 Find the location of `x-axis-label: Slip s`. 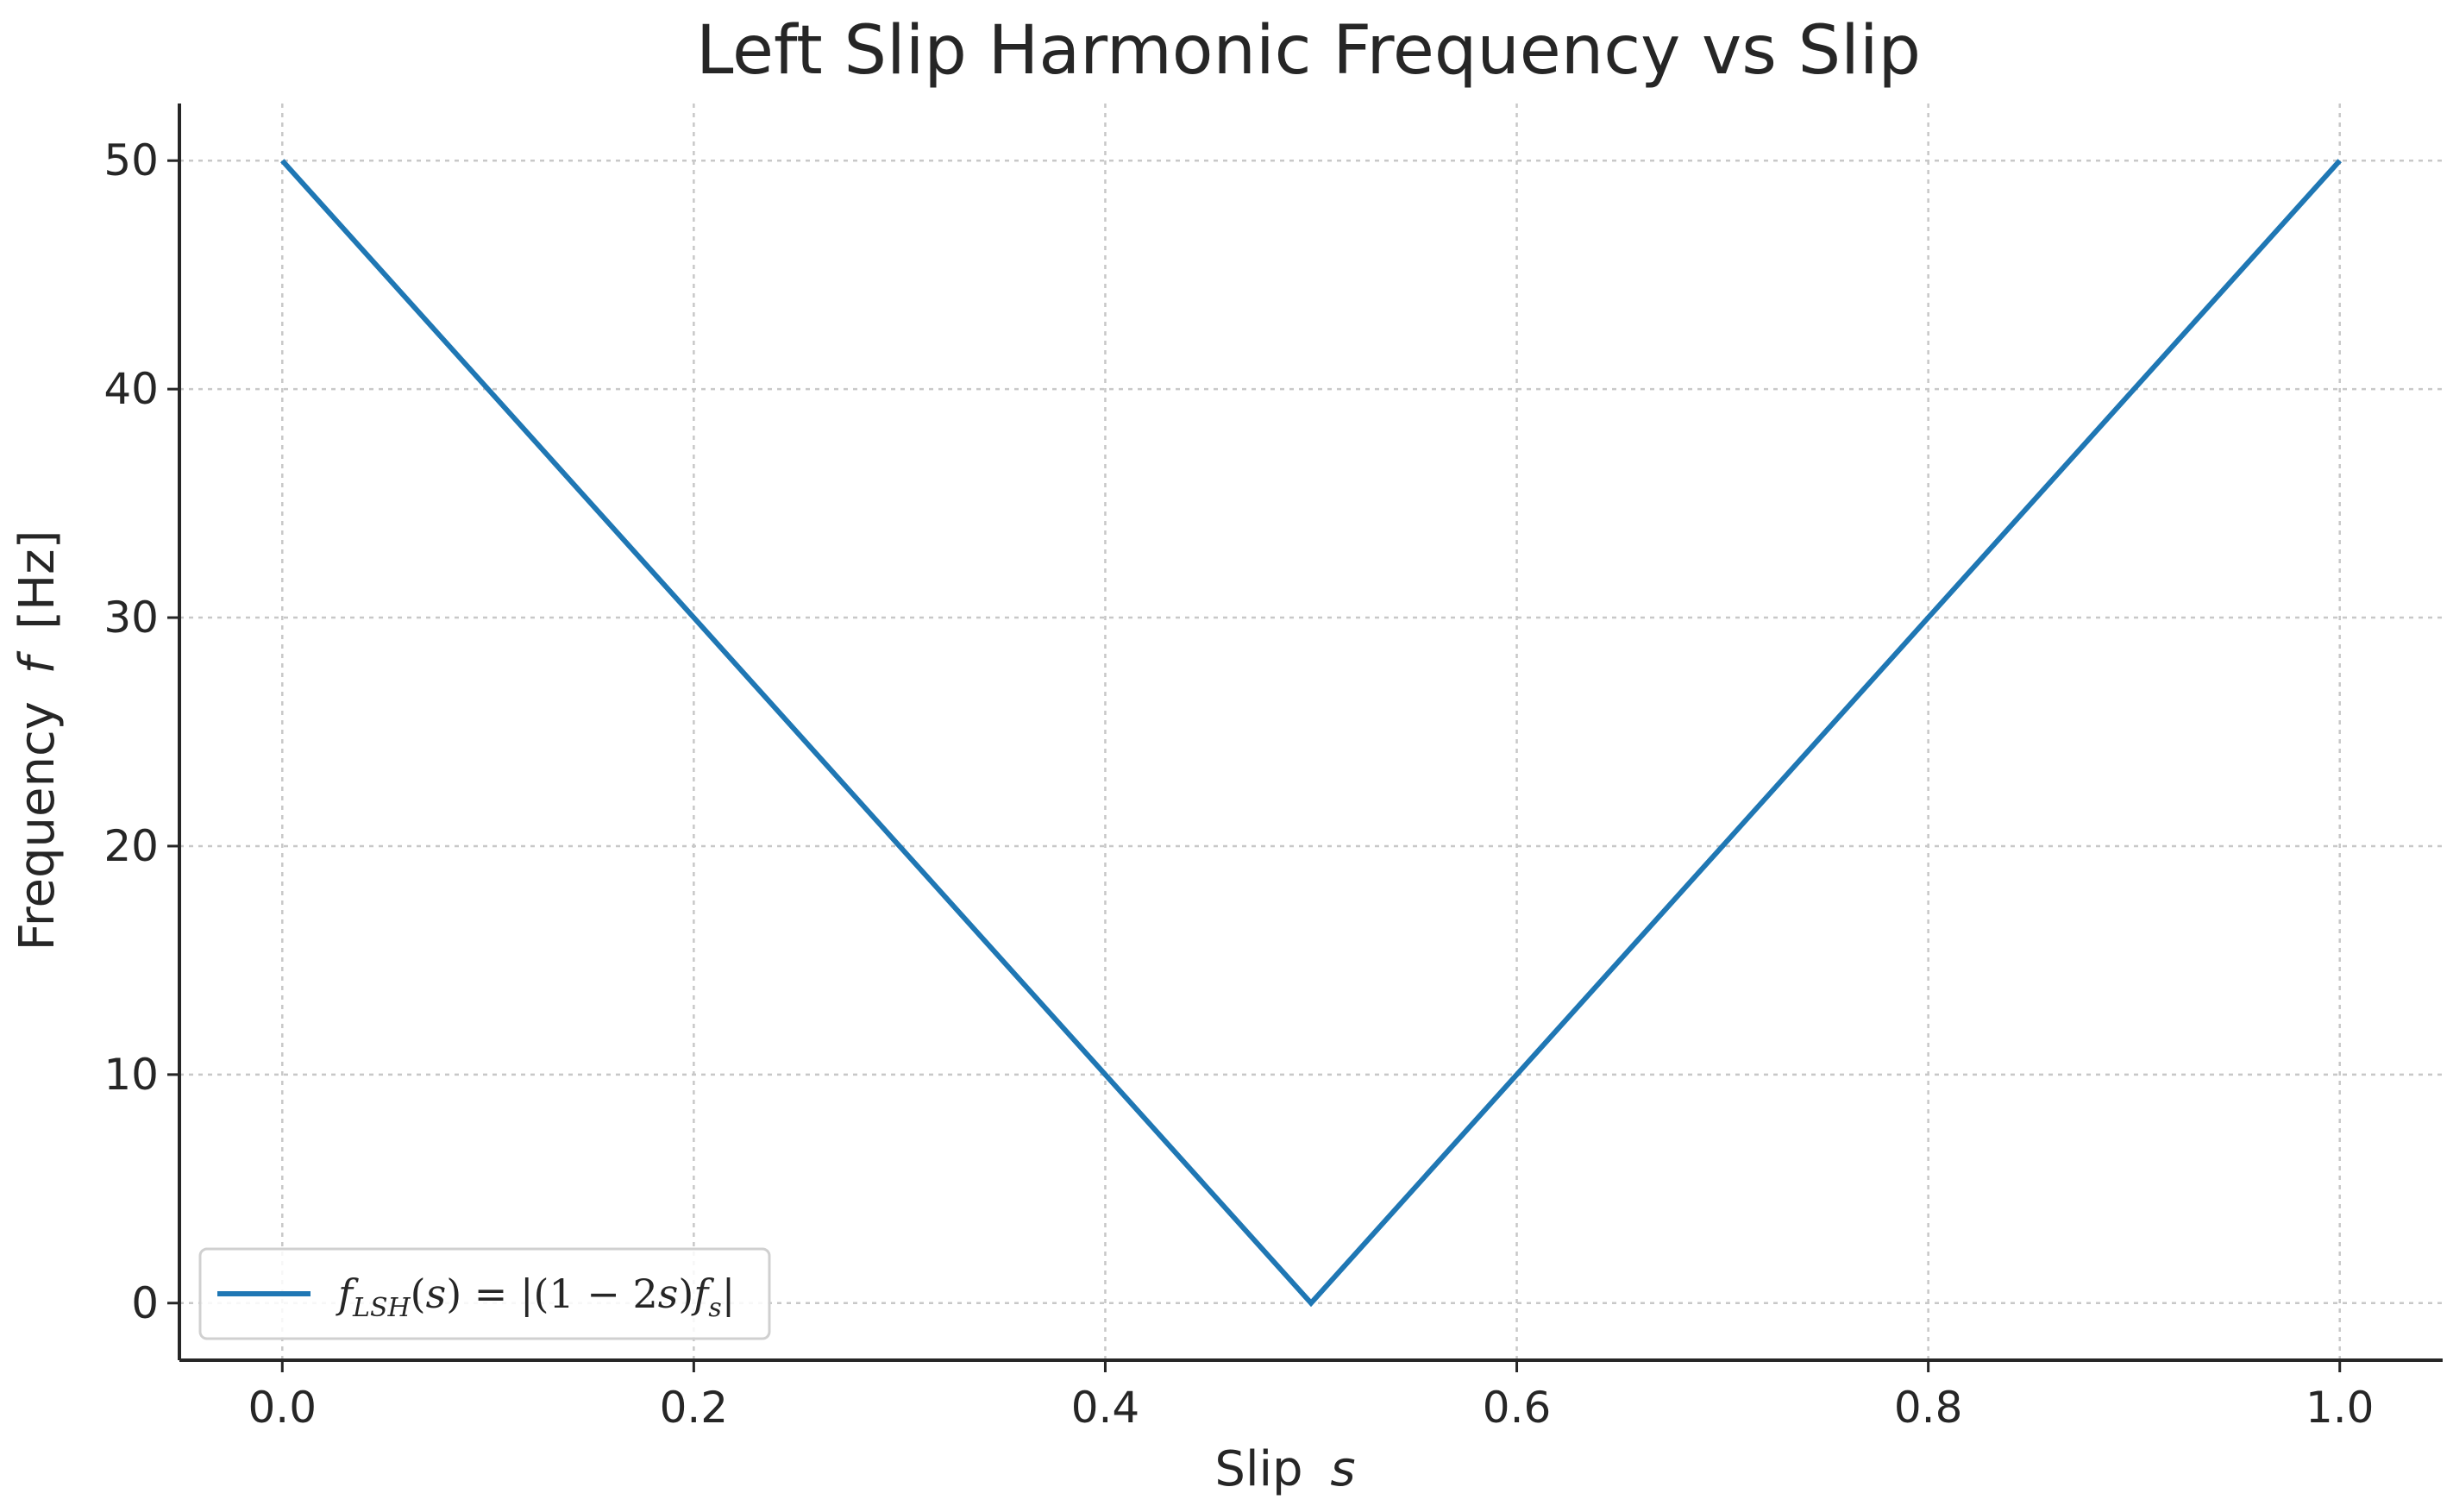

x-axis-label: Slip s is located at coordinates (1284, 1469).